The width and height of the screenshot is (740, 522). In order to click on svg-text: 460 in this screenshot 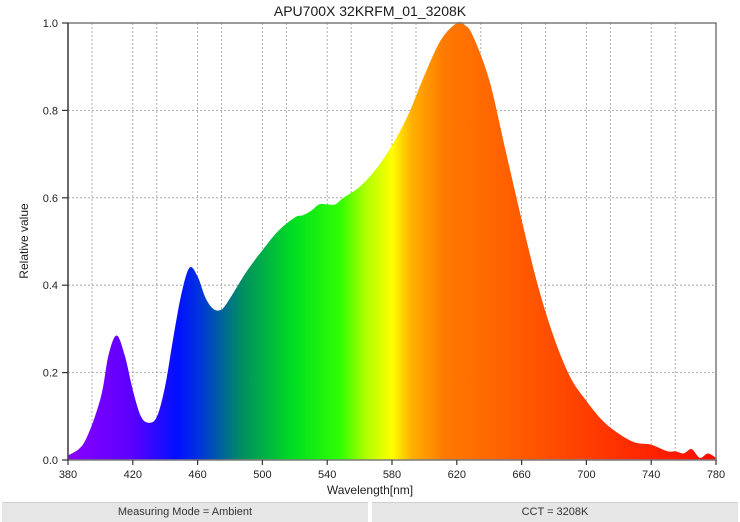, I will do `click(197, 475)`.